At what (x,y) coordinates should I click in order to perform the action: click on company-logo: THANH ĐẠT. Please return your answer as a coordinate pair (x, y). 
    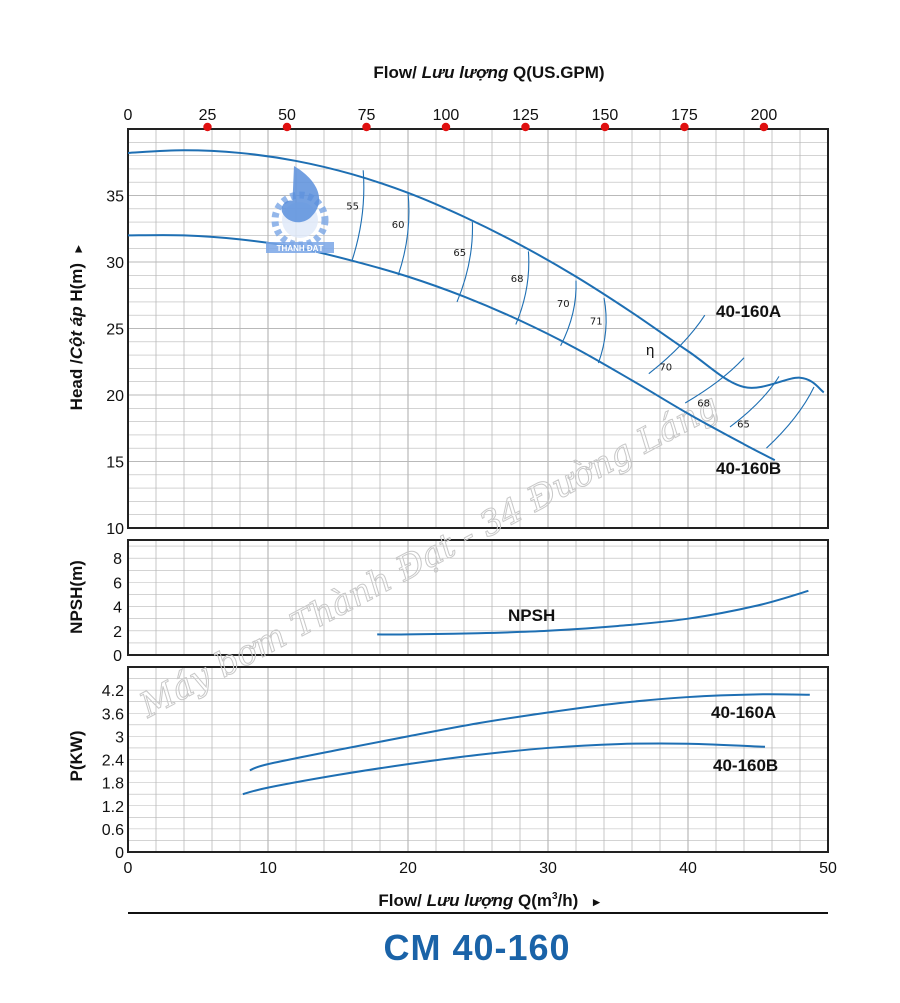
    Looking at the image, I should click on (300, 209).